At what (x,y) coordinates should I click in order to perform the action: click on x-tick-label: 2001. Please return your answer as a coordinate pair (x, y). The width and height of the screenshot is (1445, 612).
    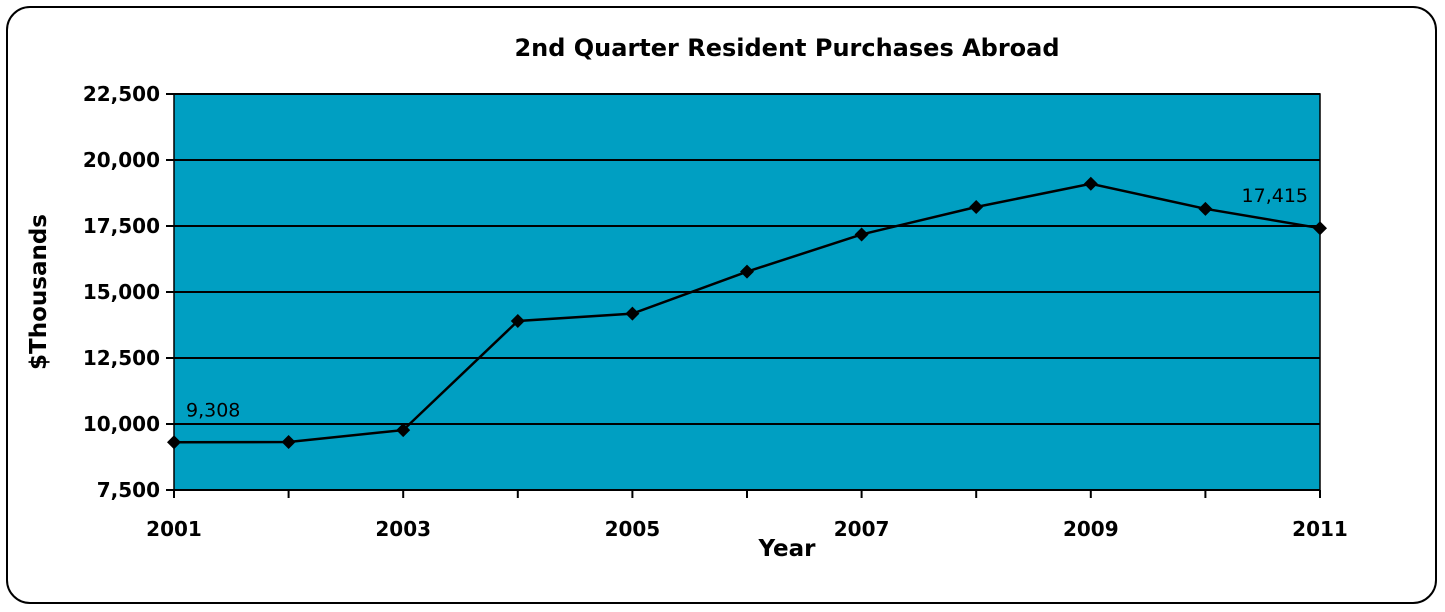
    Looking at the image, I should click on (174, 529).